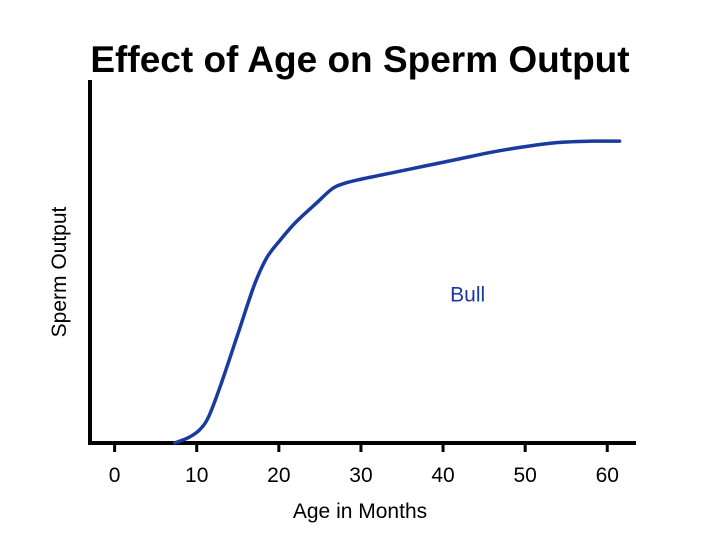 This screenshot has height=540, width=720. Describe the element at coordinates (196, 475) in the screenshot. I see `x-tick-label: 10` at that location.